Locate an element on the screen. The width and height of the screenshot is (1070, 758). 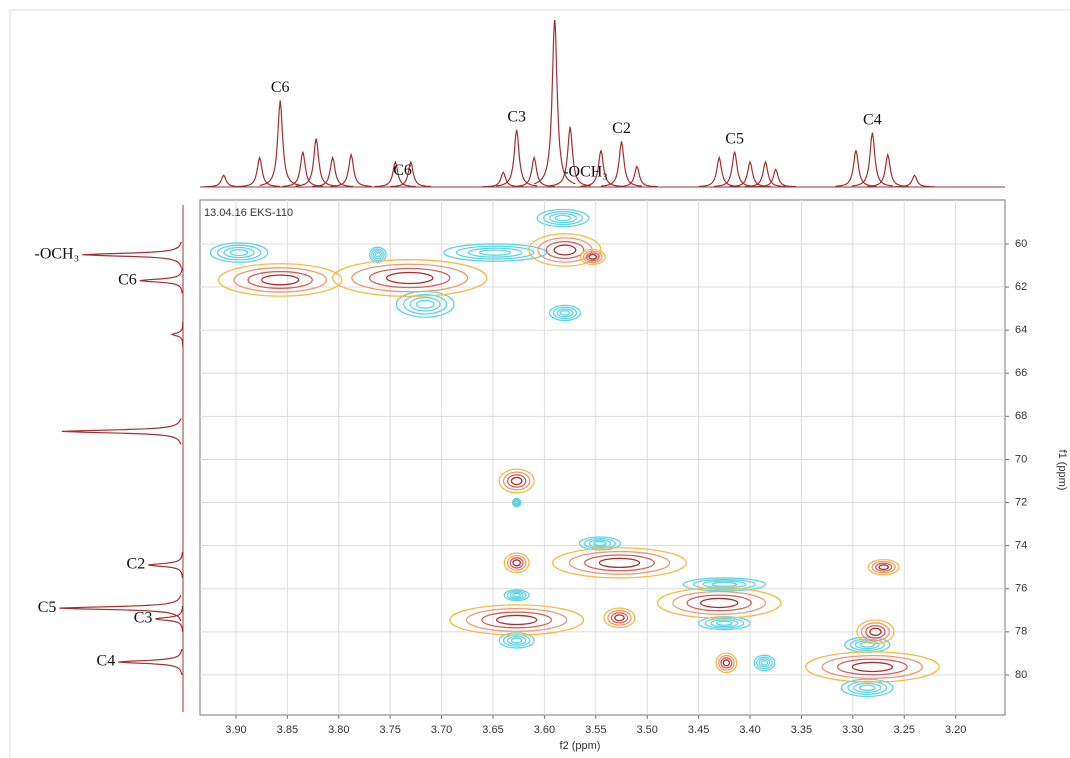
y-tick-label: 62 is located at coordinates (1021, 287).